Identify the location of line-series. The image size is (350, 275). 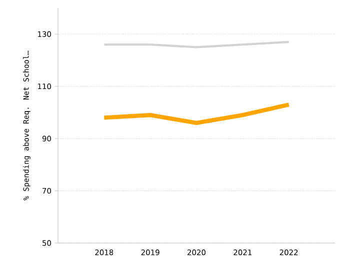
(196, 113).